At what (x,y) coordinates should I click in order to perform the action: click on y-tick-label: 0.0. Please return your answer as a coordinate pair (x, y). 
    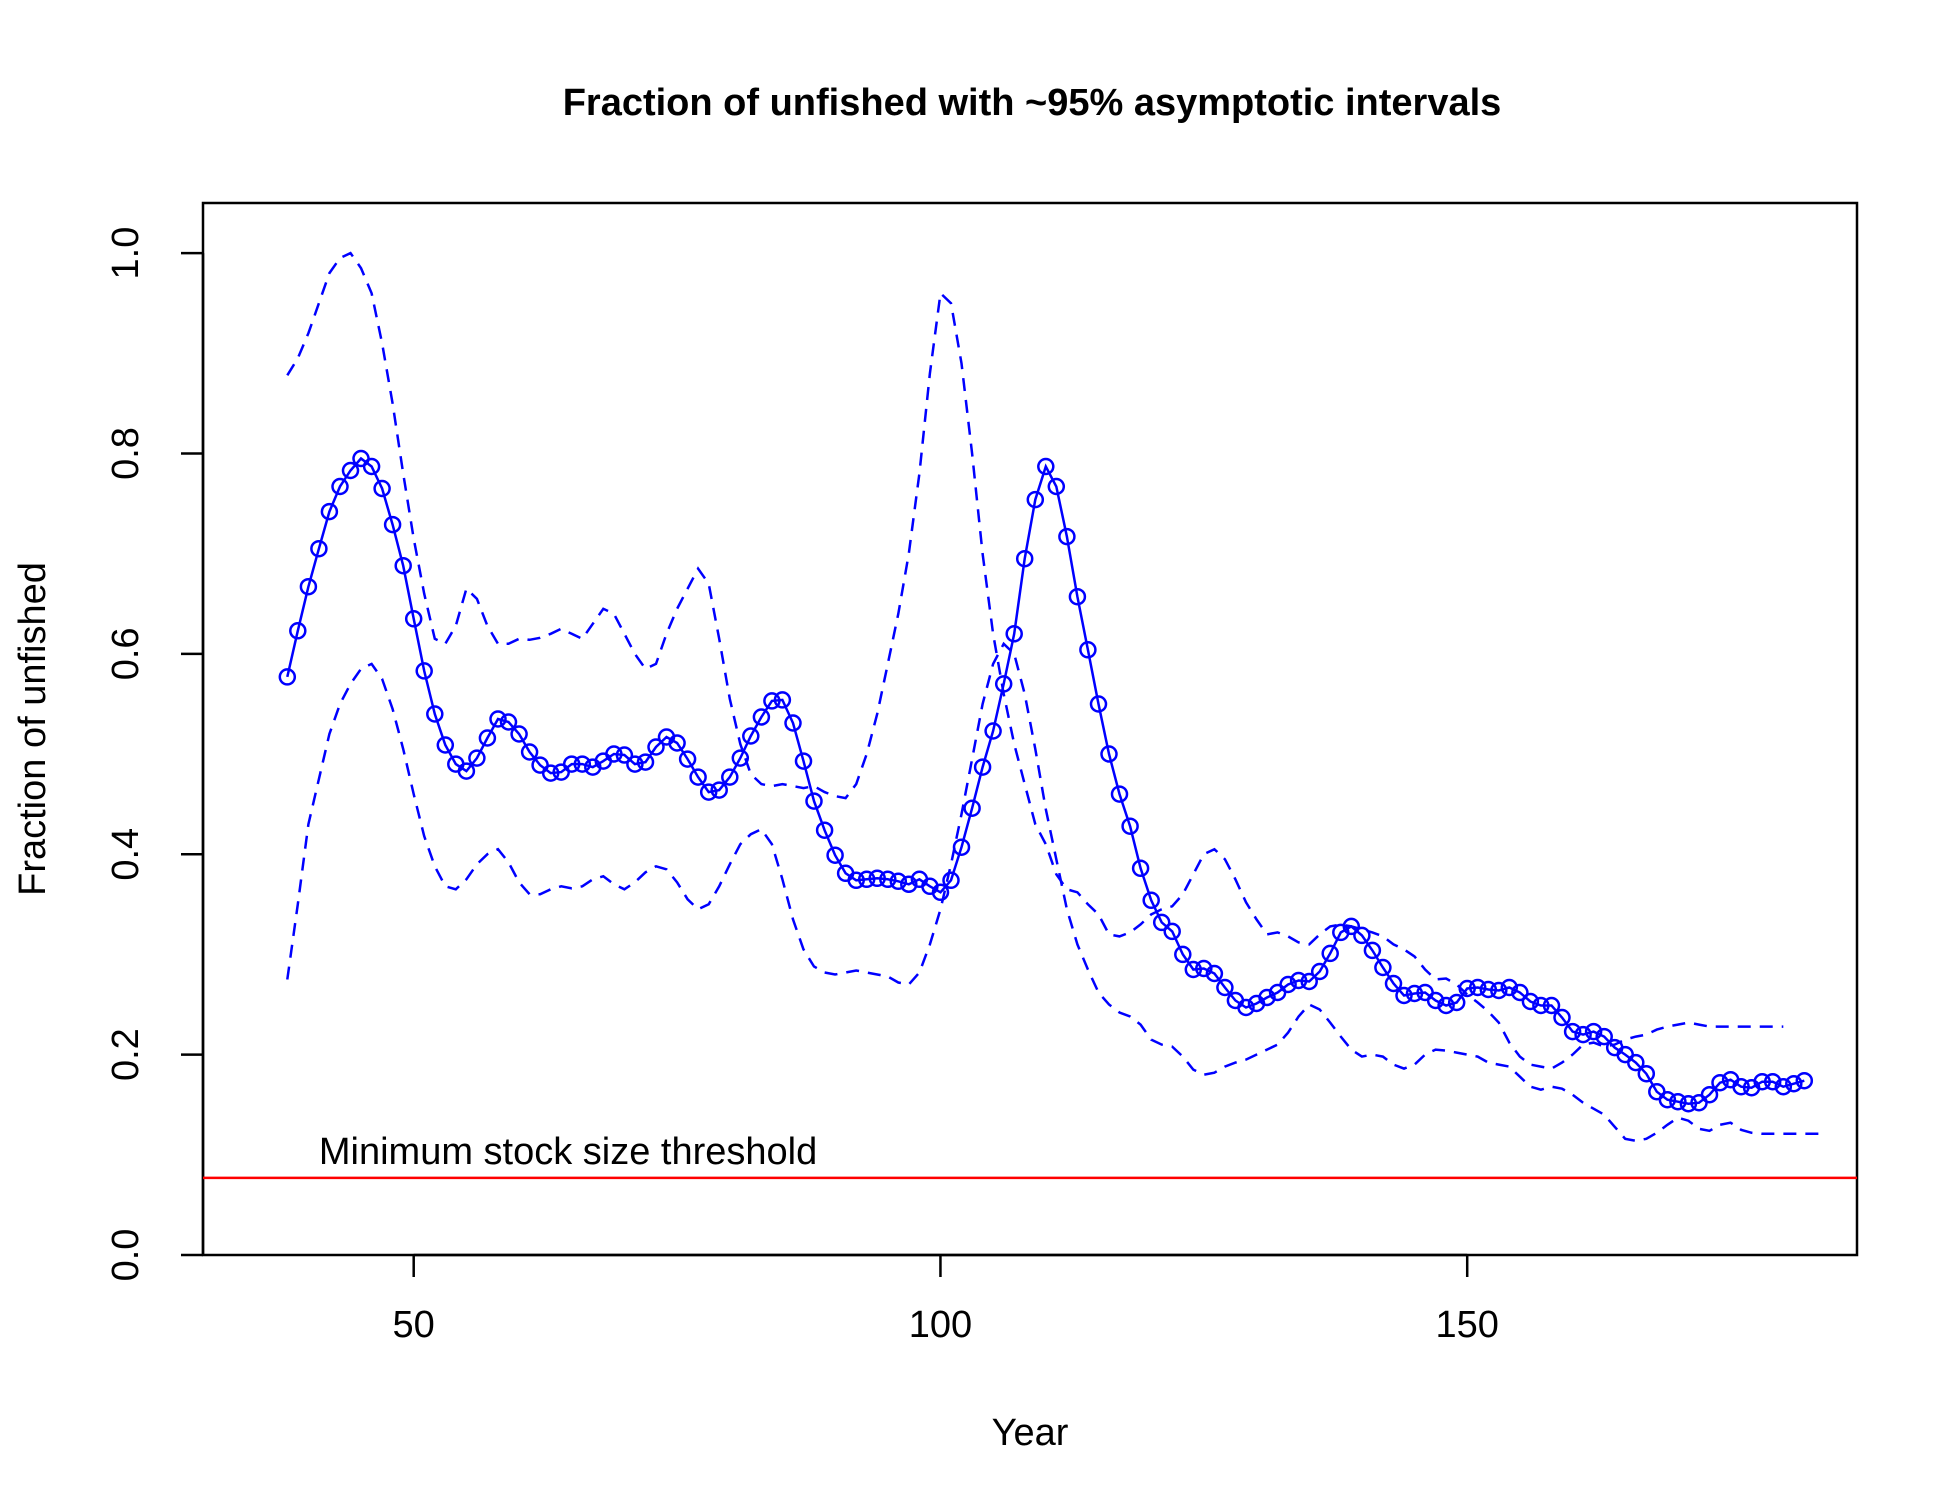
    Looking at the image, I should click on (126, 1255).